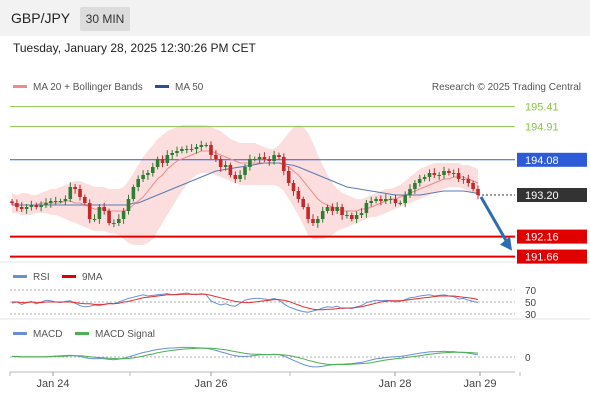 The image size is (590, 400). Describe the element at coordinates (542, 108) in the screenshot. I see `level-label-0: 195.41` at that location.